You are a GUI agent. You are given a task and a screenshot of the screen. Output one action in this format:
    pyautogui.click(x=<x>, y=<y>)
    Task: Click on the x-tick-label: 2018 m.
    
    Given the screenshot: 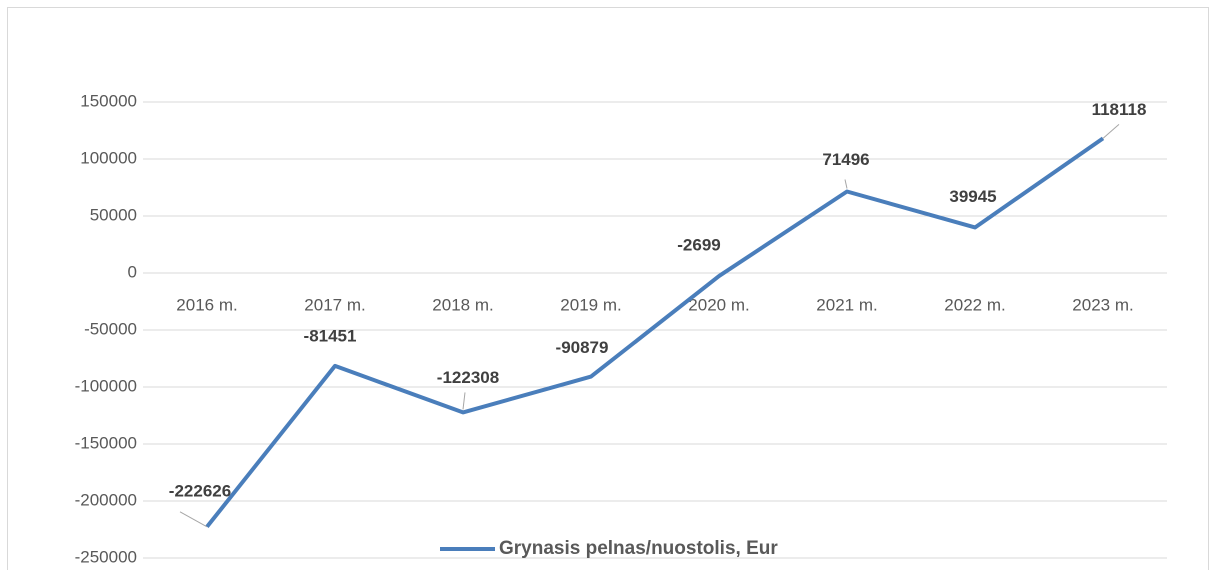 What is the action you would take?
    pyautogui.click(x=462, y=304)
    